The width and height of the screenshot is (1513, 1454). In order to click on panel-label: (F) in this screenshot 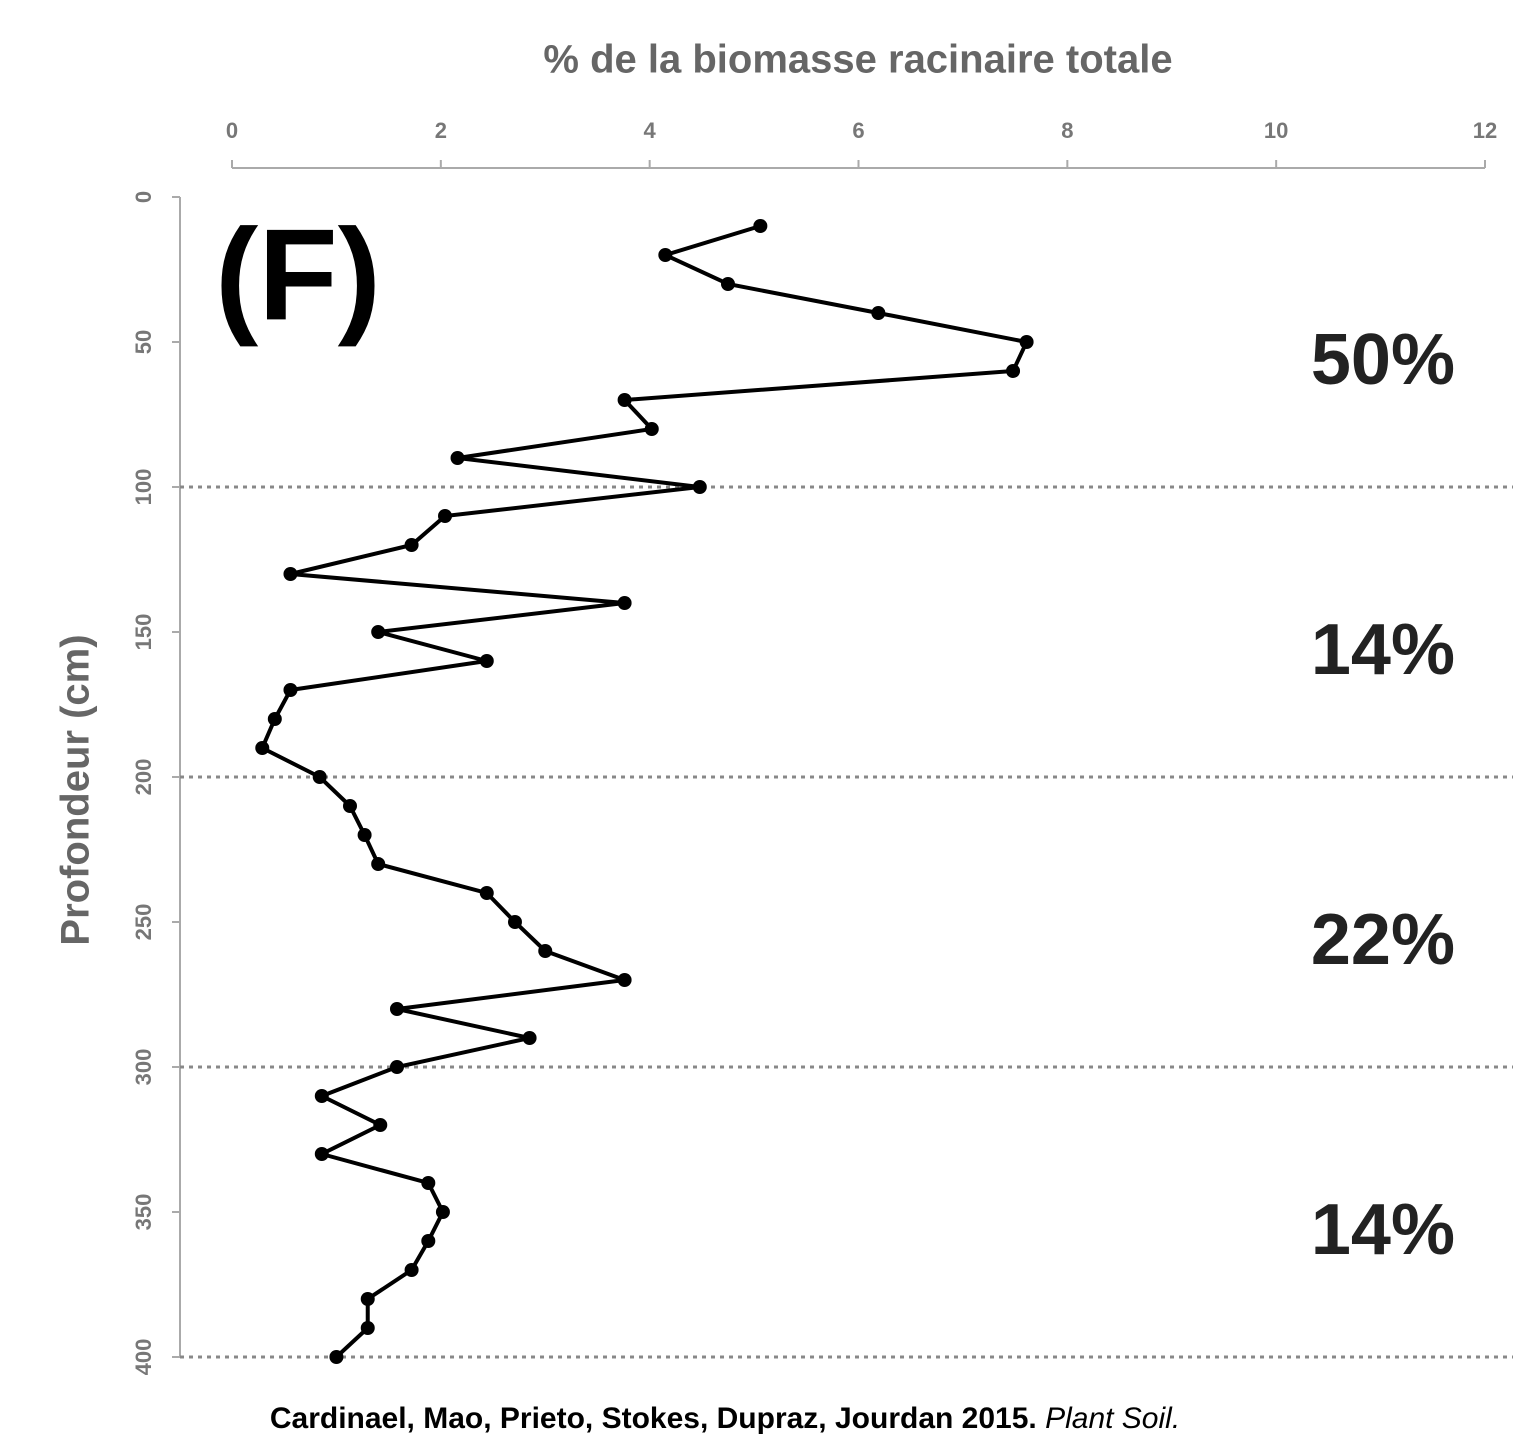, I will do `click(298, 274)`.